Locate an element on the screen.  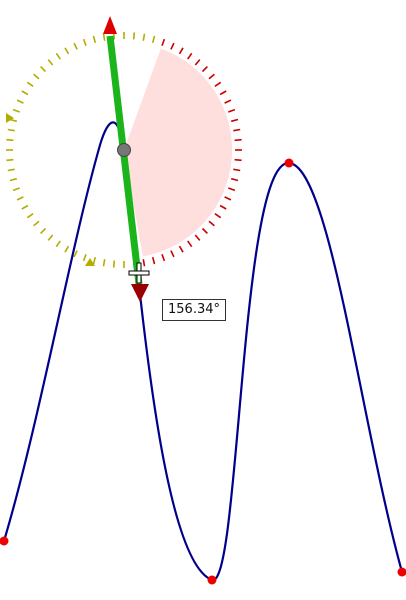
axis-shaft is located at coordinates (124, 160).